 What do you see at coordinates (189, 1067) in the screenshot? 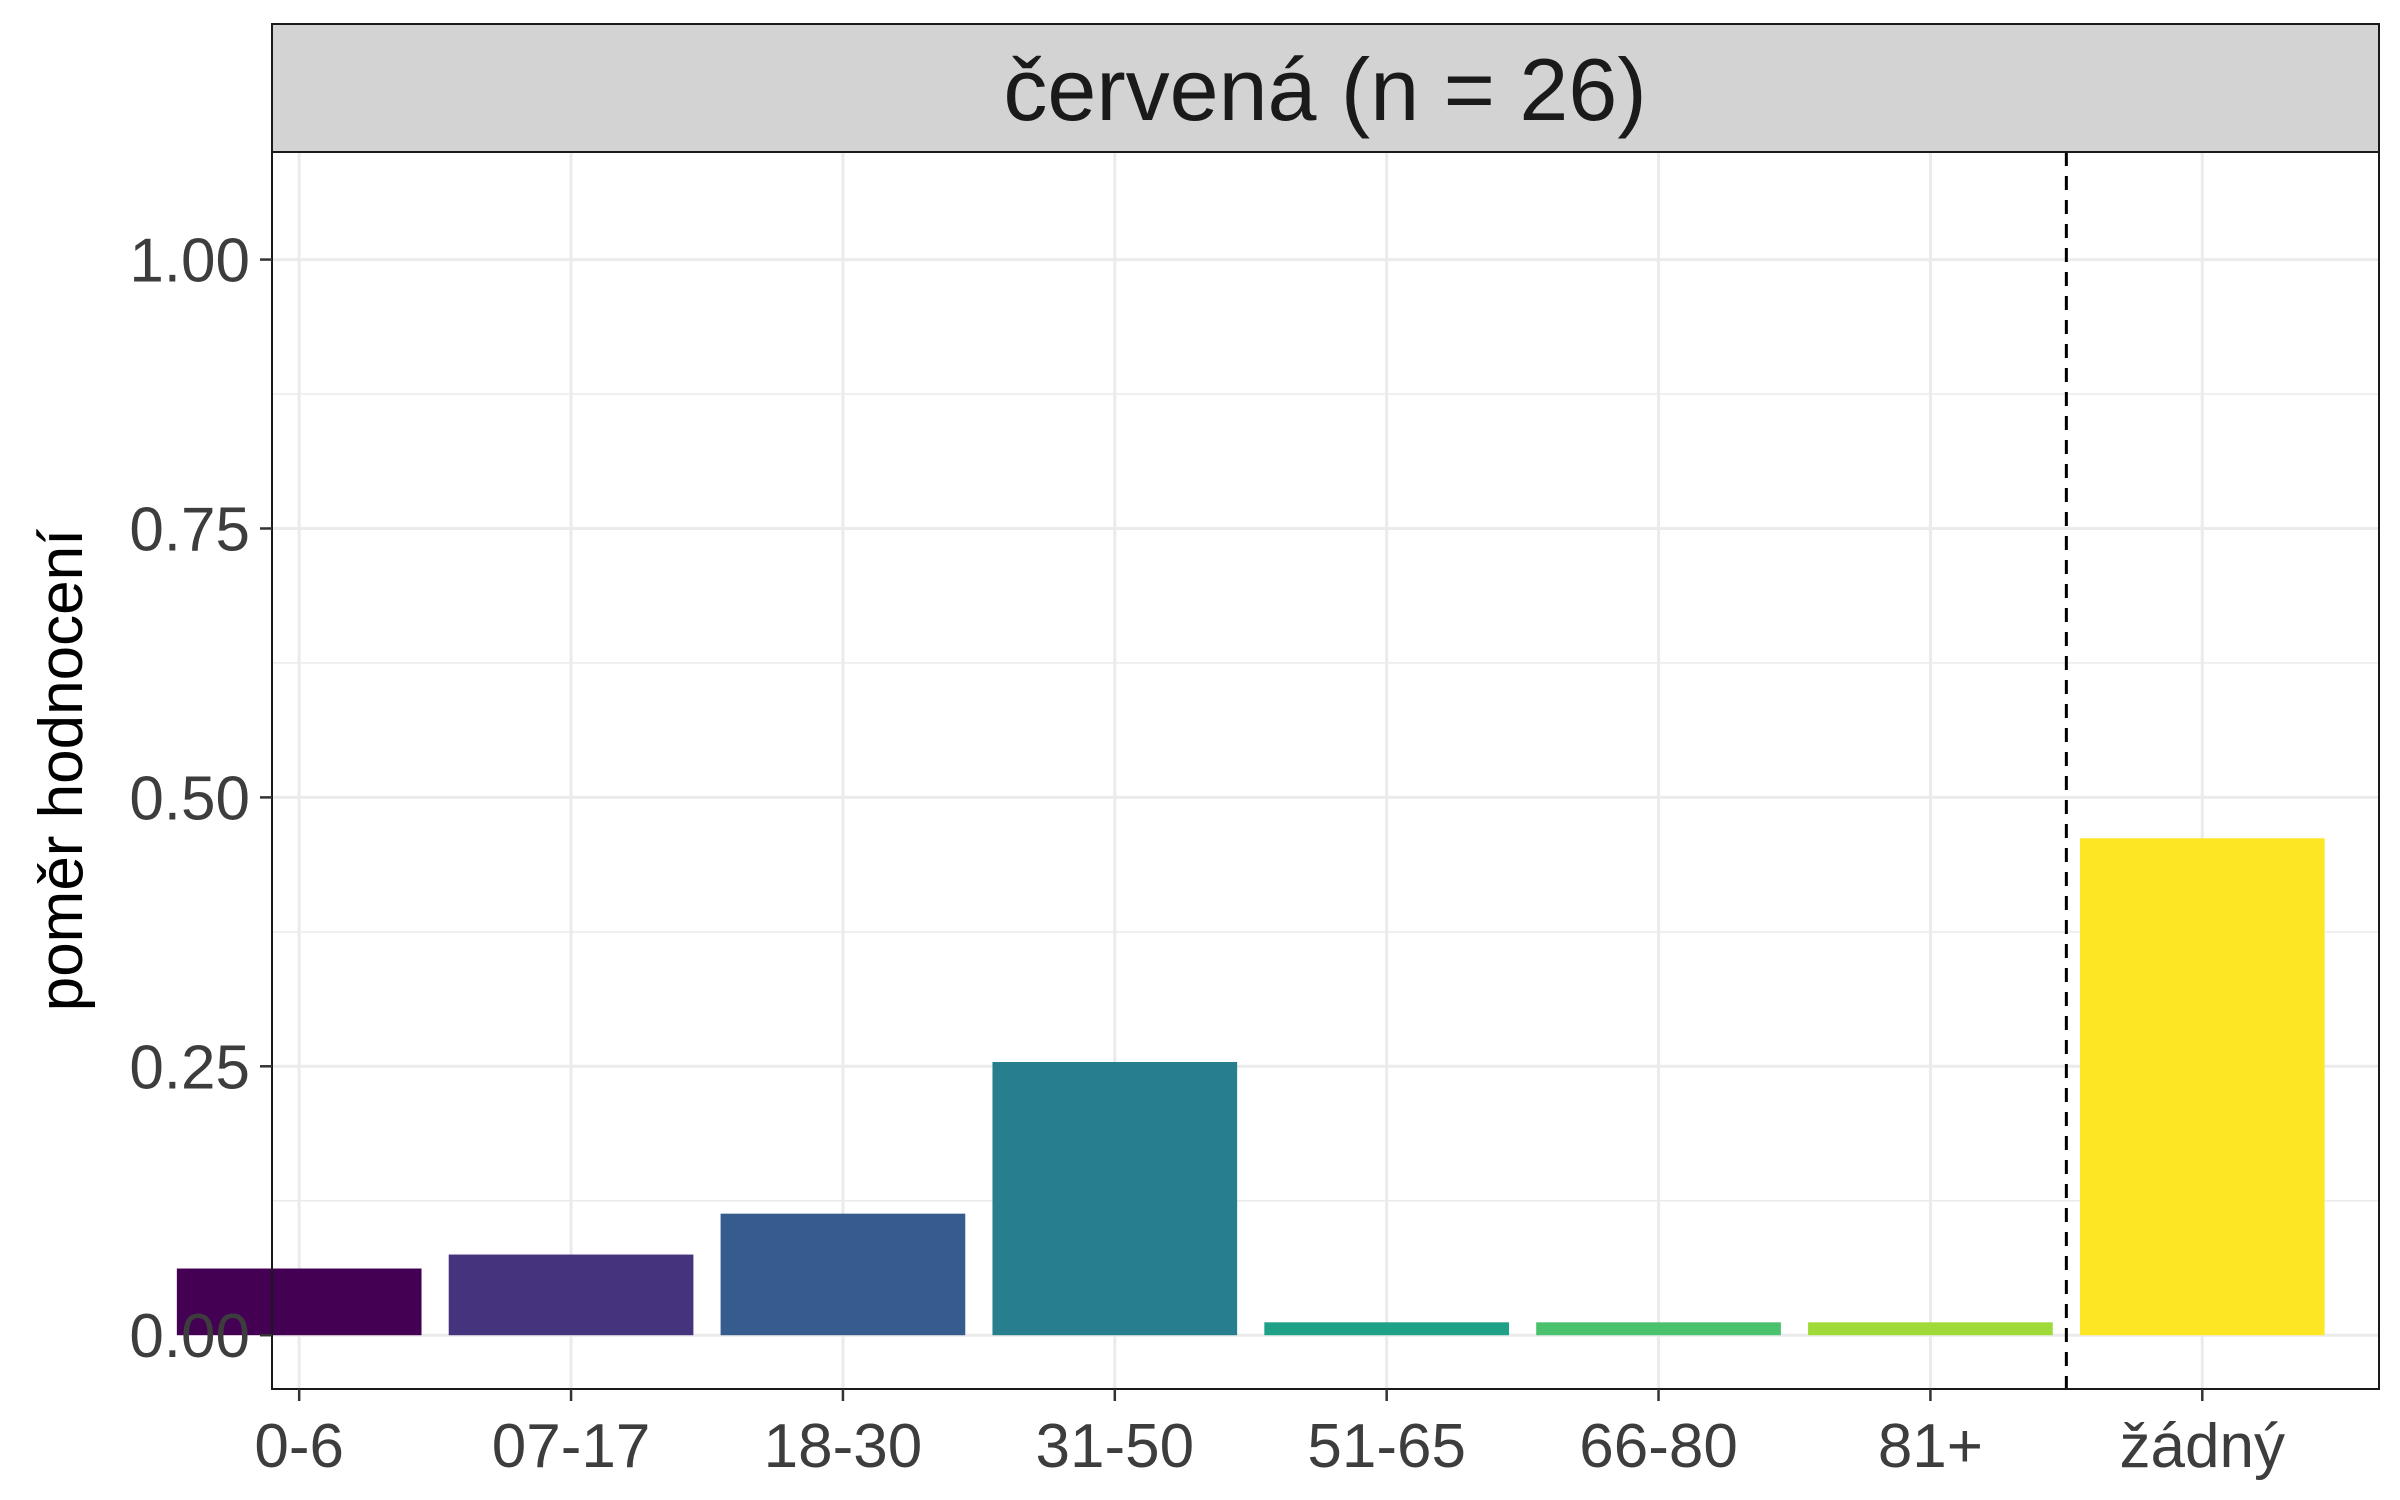
I see `y-tick-label: 0.25` at bounding box center [189, 1067].